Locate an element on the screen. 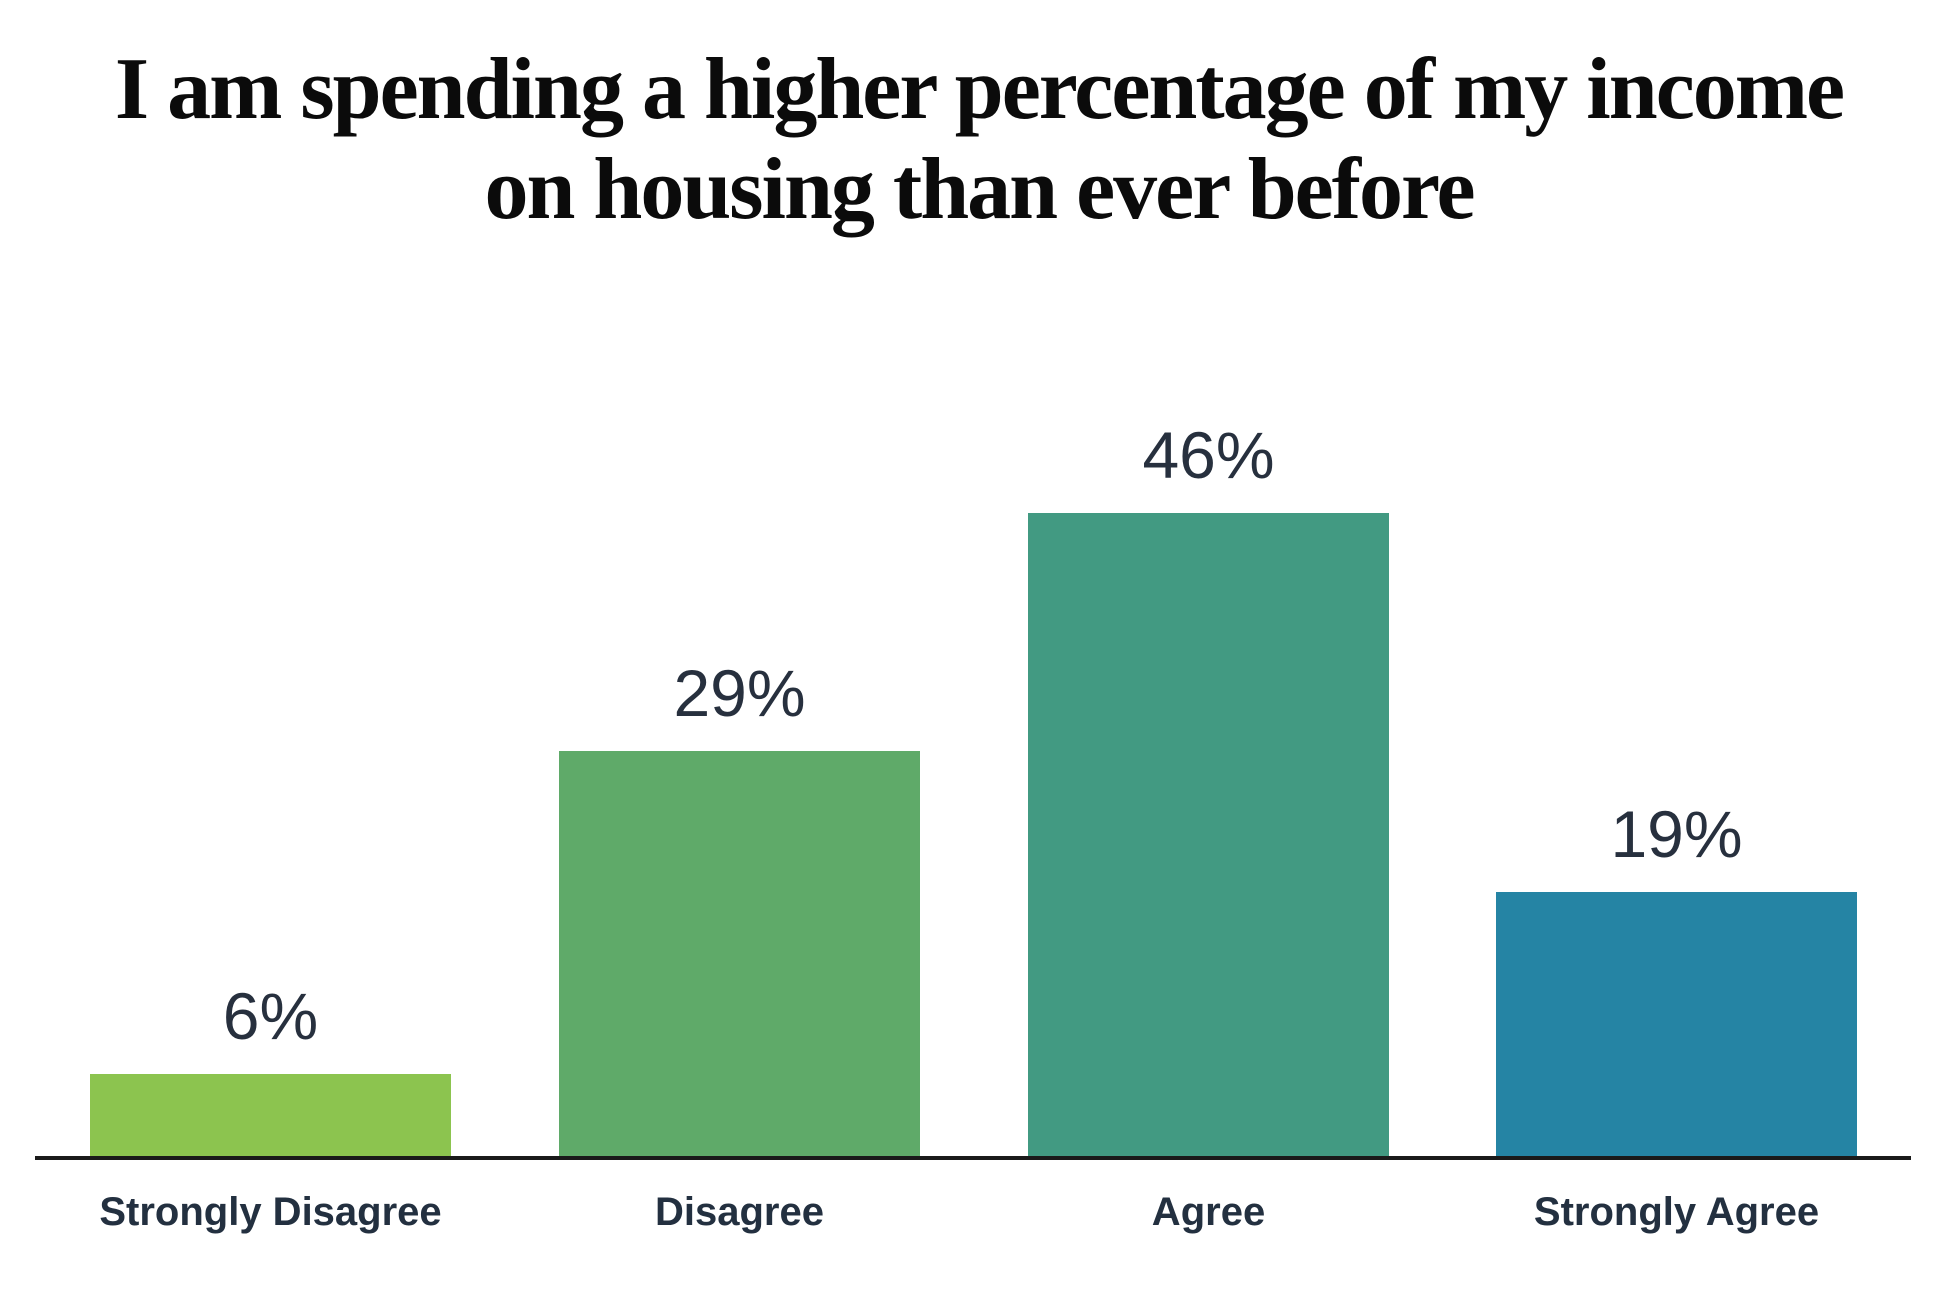  bar-strongly-agree is located at coordinates (1676, 1025).